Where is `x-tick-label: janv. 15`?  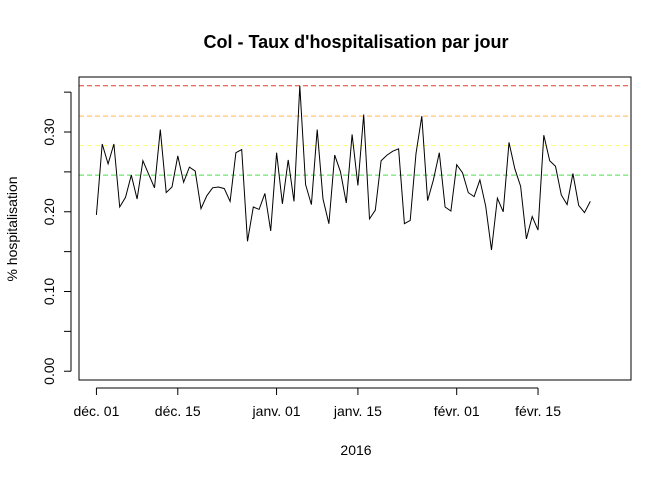
x-tick-label: janv. 15 is located at coordinates (357, 411).